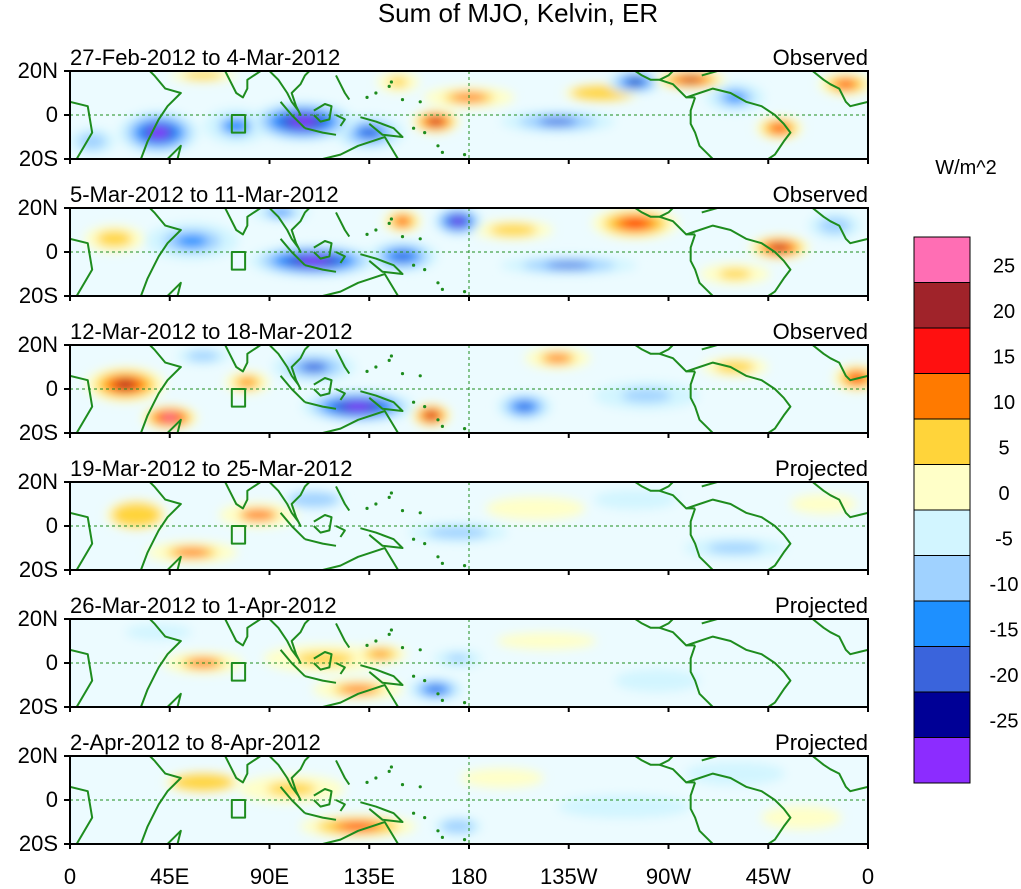 The image size is (1021, 889). I want to click on x-tick-label: 45W, so click(768, 876).